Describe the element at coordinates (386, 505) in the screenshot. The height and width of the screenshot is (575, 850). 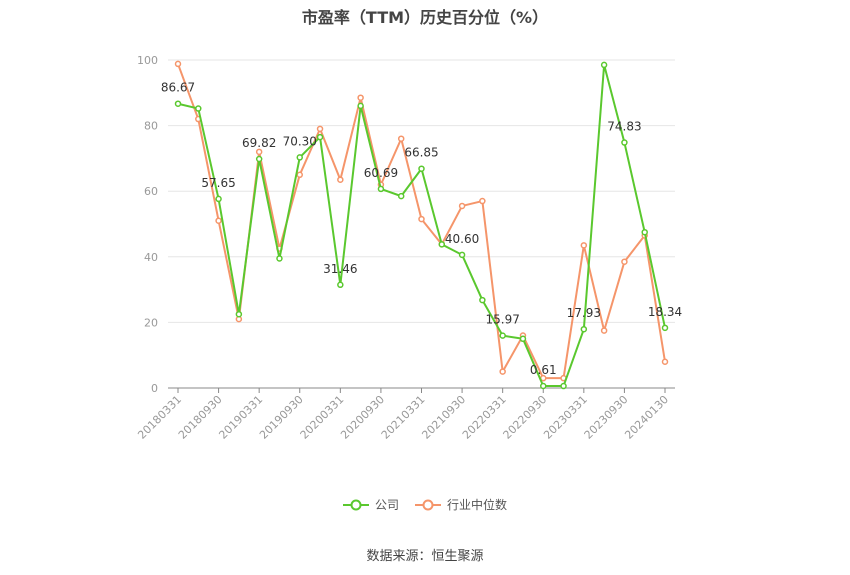
I see `legend-label-company: 公司` at that location.